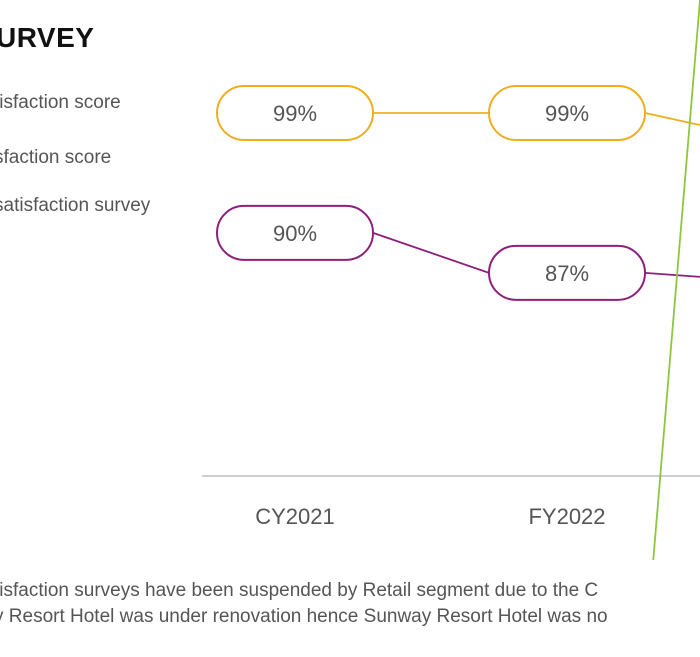  Describe the element at coordinates (47, 37) in the screenshot. I see `chart-title: URVEY` at that location.